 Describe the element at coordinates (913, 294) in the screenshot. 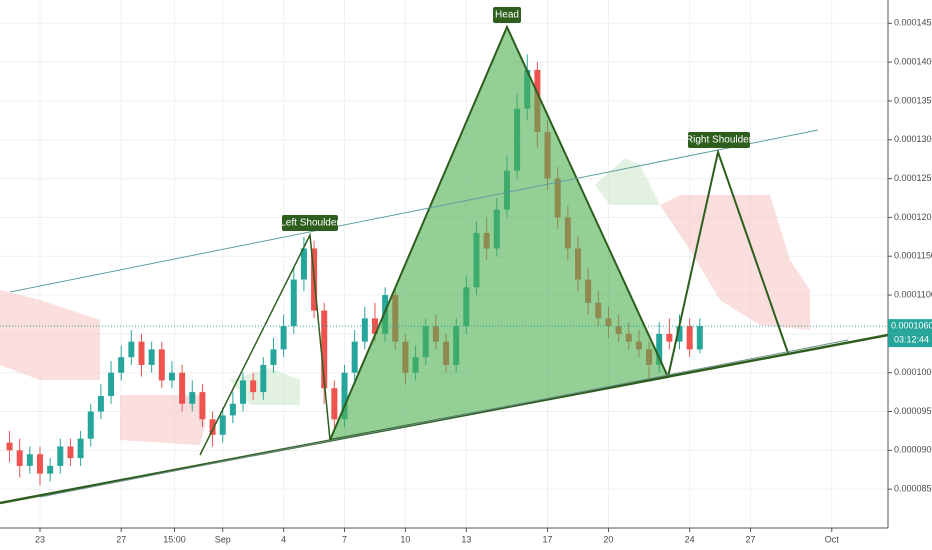

I see `y-tick-label: 0.0001100` at that location.